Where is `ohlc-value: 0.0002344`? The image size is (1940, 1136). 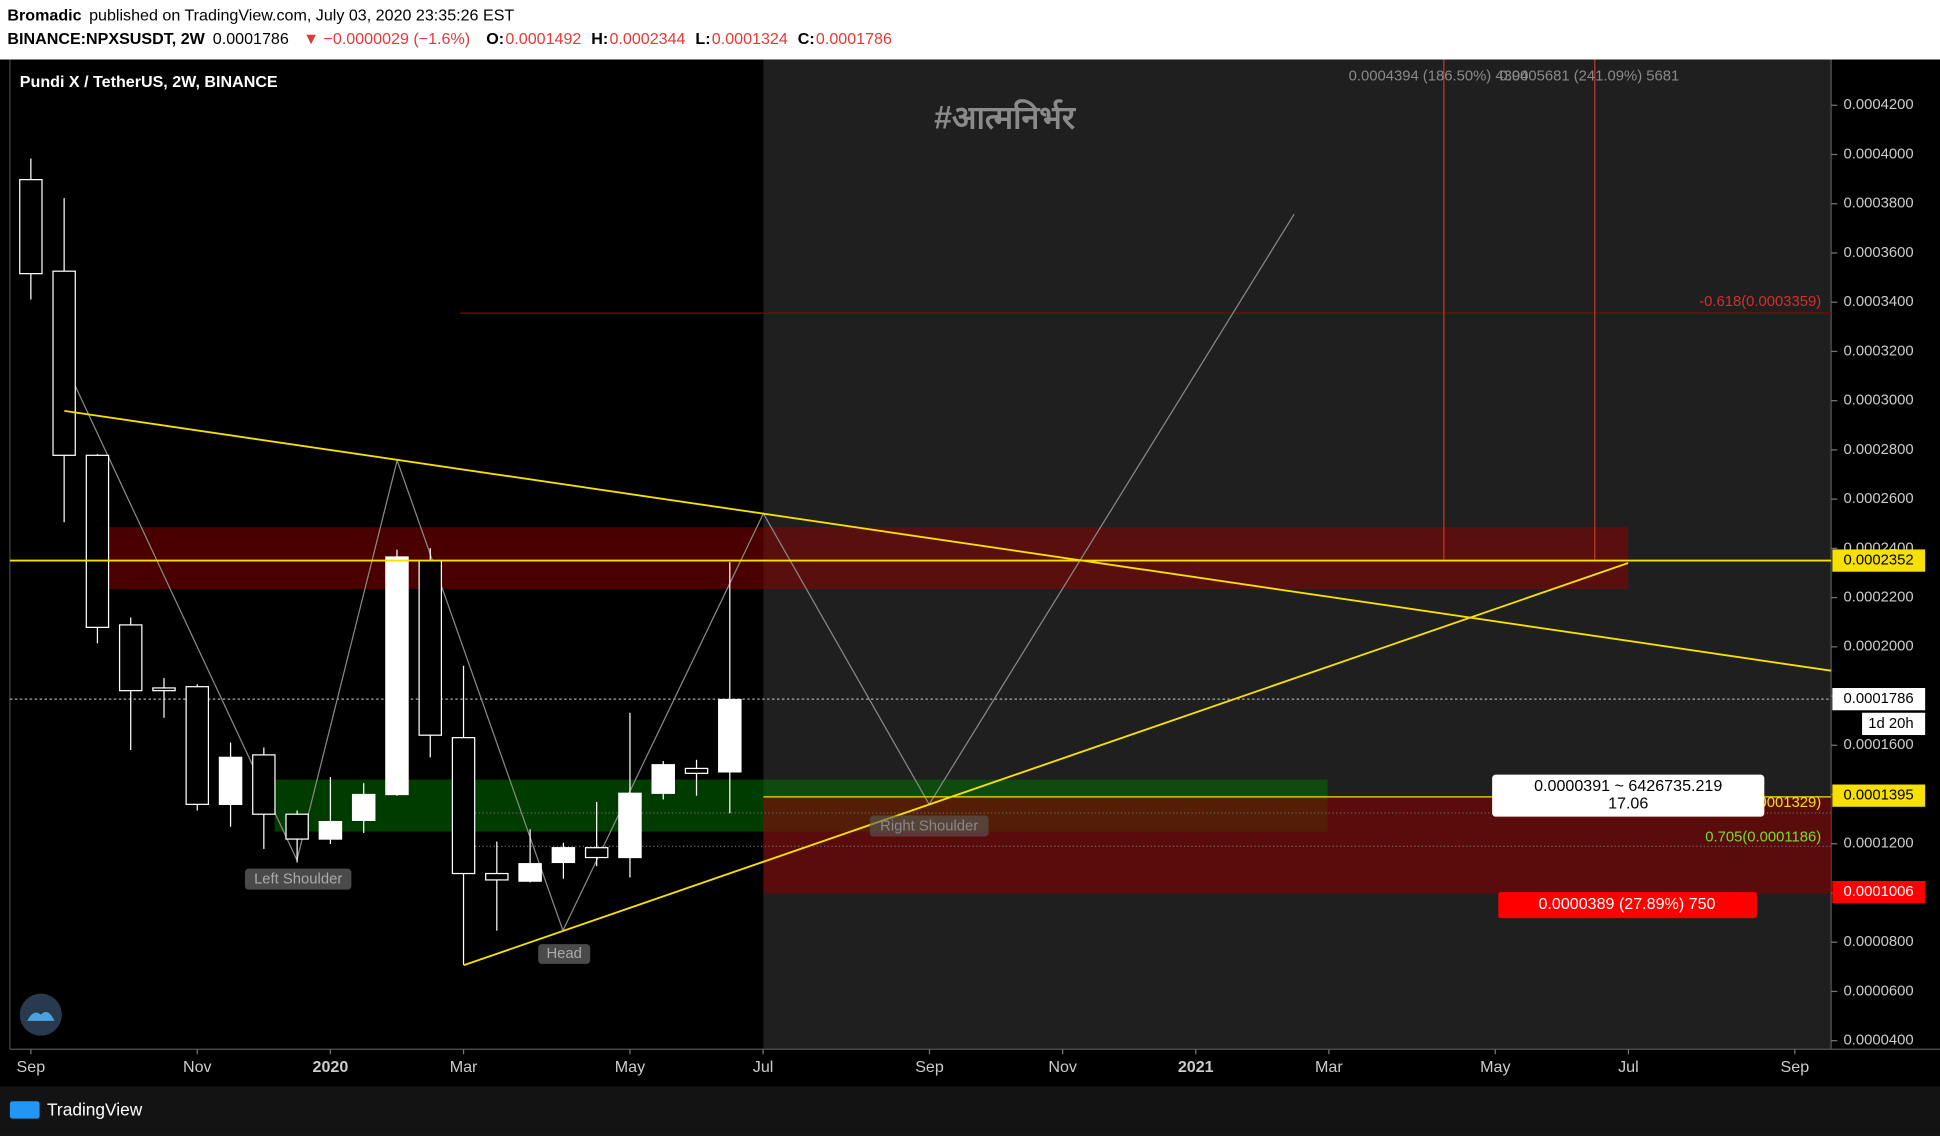 ohlc-value: 0.0002344 is located at coordinates (647, 39).